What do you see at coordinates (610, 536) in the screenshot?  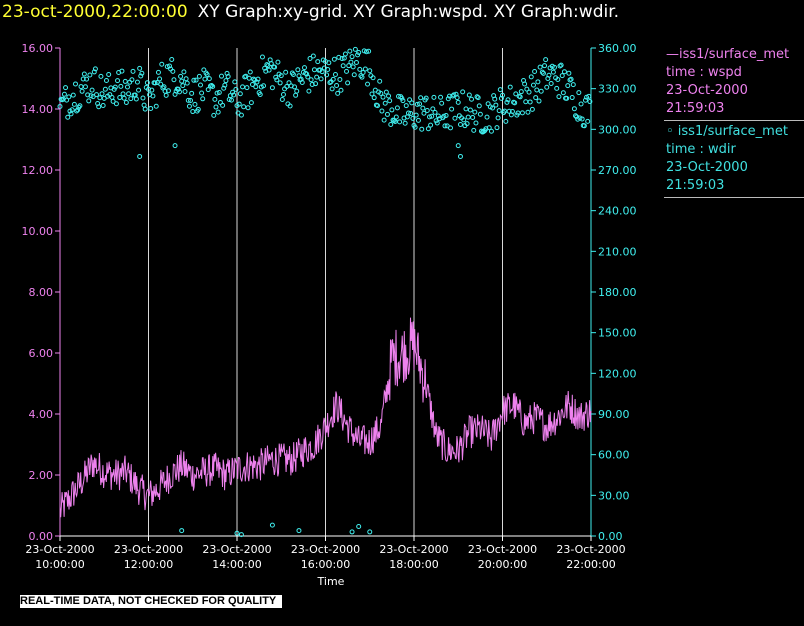 I see `right-tick-label: 0.00` at bounding box center [610, 536].